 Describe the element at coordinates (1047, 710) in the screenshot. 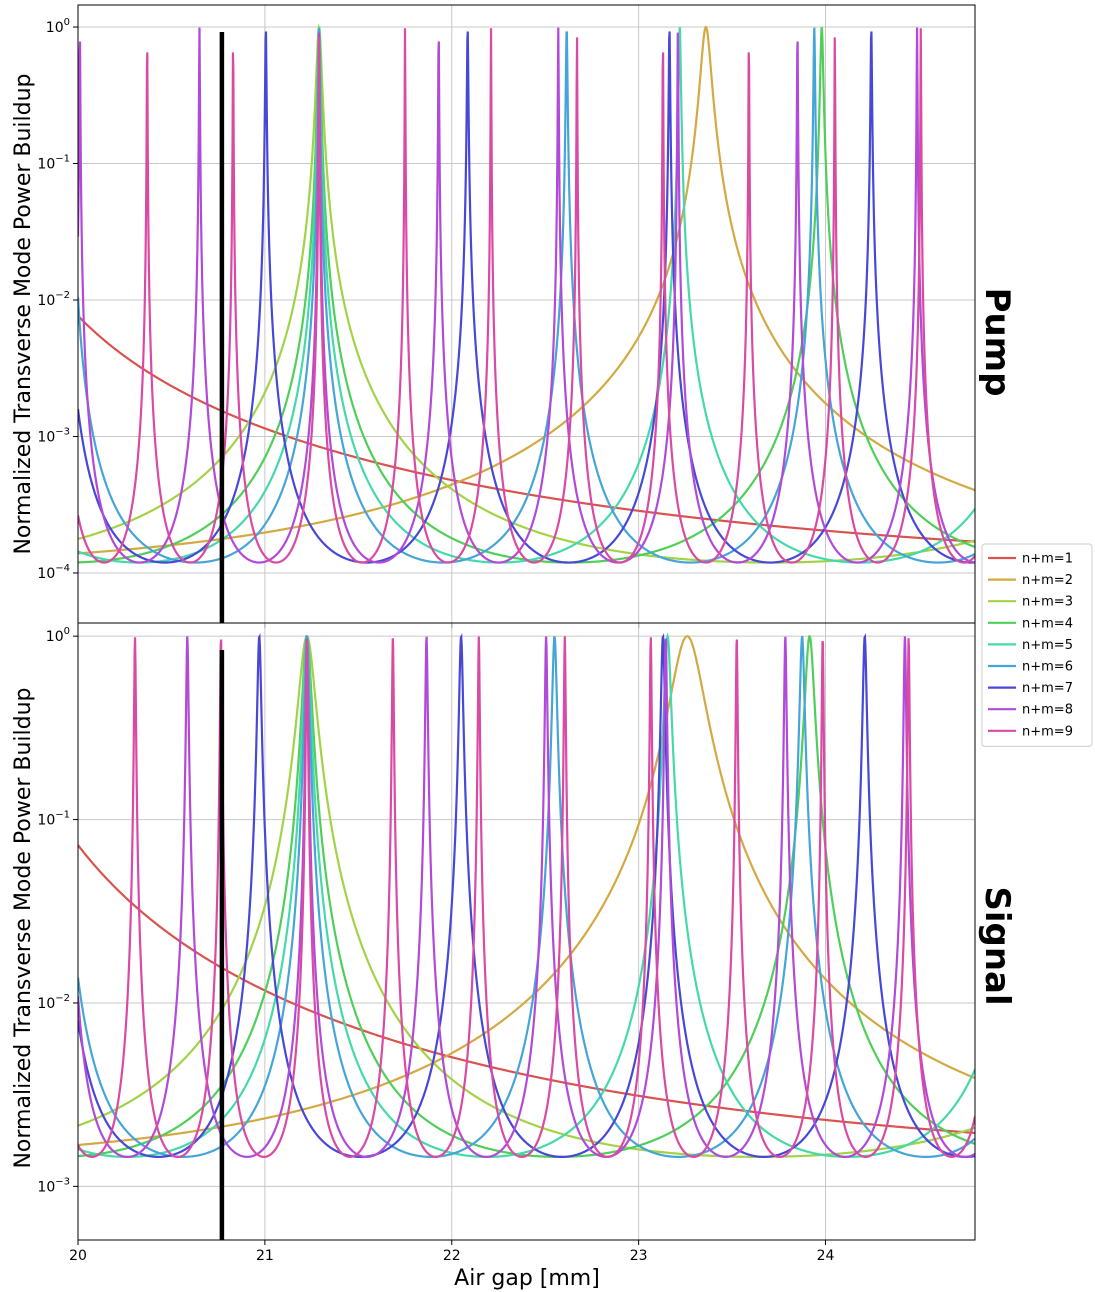

I see `legend-label: n+m=8` at that location.